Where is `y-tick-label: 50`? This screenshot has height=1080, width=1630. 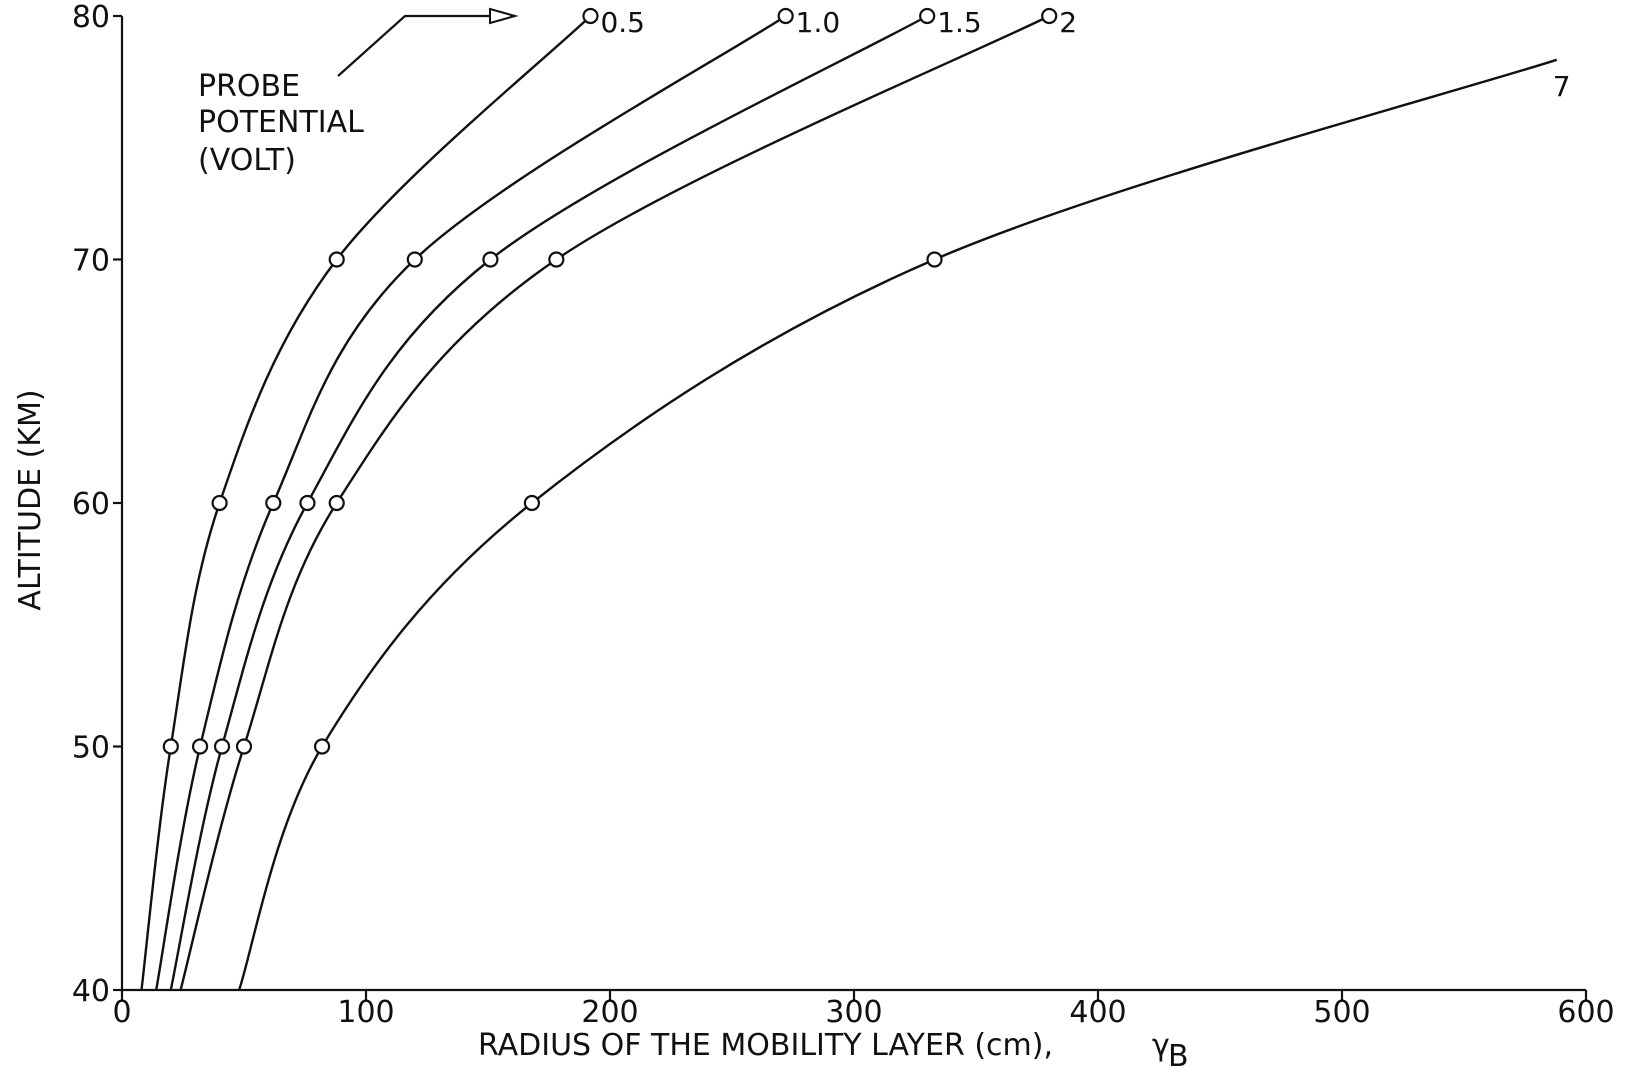 y-tick-label: 50 is located at coordinates (91, 748).